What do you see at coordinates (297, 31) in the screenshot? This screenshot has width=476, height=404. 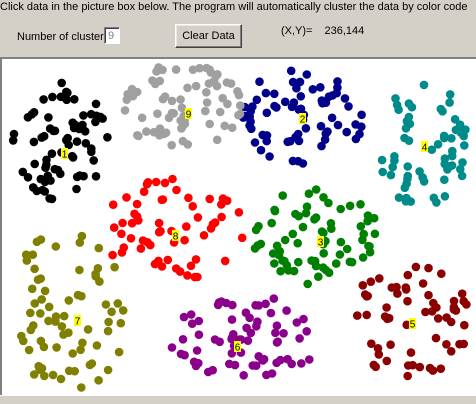 I see `coordinate-label: (X,Y)=` at bounding box center [297, 31].